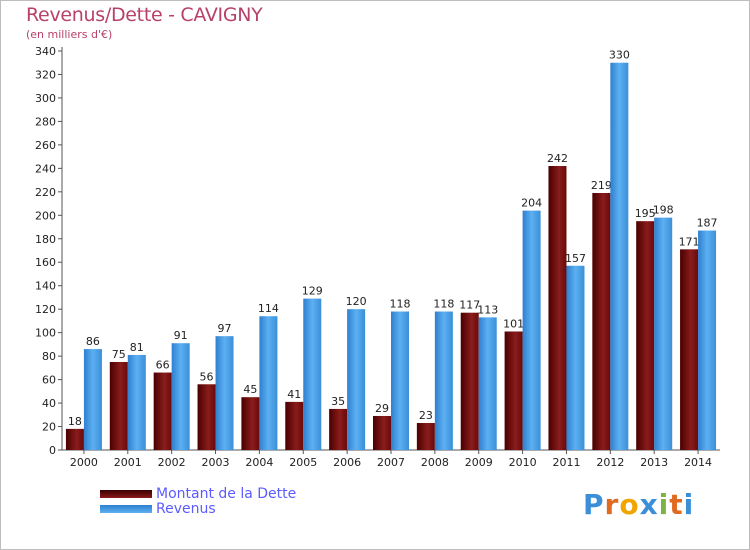 This screenshot has width=750, height=550. I want to click on y-tick-label: 180, so click(45, 239).